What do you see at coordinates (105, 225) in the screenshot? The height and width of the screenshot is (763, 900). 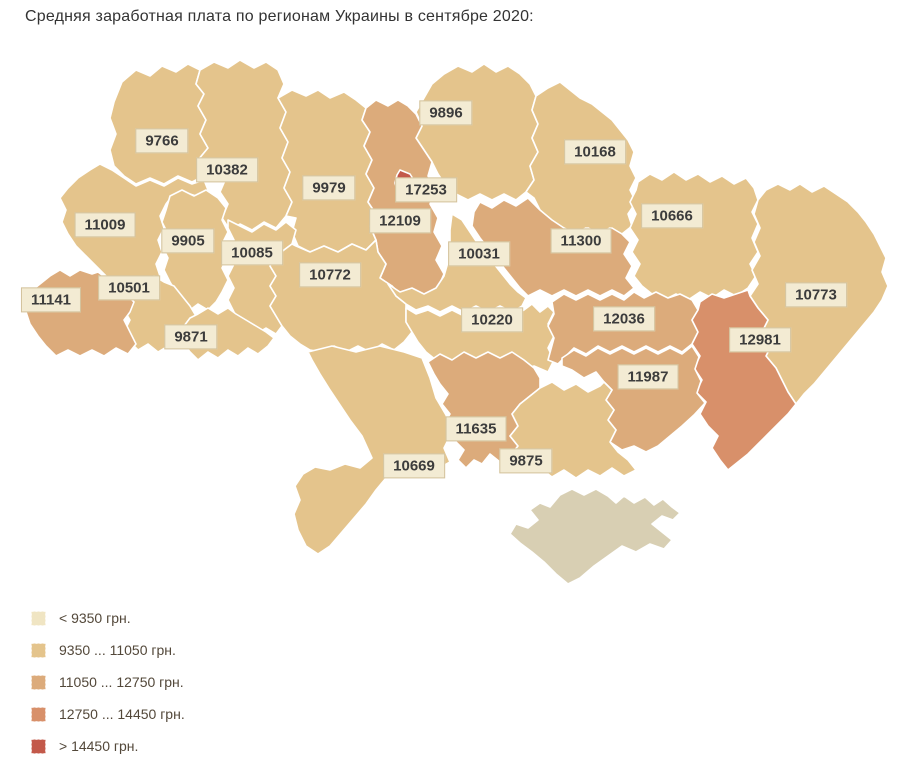 I see `region-label-lviv: 11009` at bounding box center [105, 225].